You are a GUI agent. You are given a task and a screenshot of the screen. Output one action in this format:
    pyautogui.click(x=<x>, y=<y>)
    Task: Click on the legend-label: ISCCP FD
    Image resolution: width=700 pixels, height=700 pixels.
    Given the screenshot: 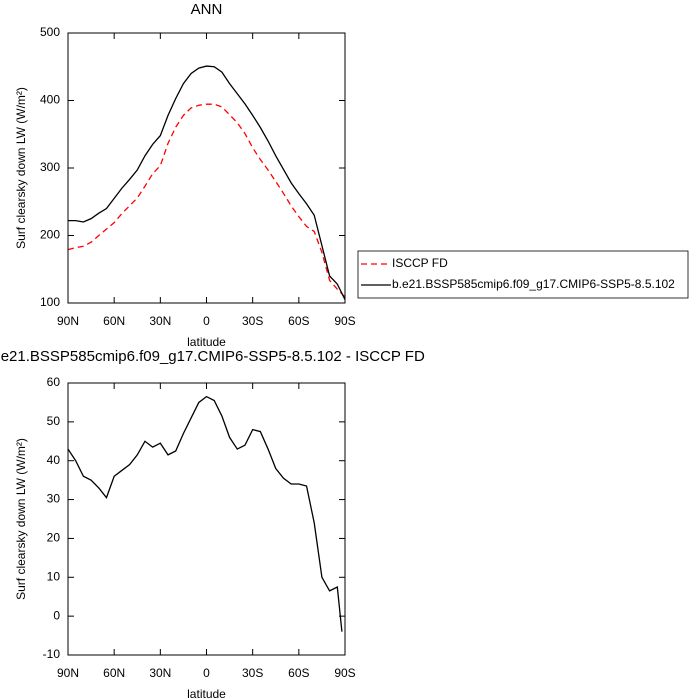 What is the action you would take?
    pyautogui.click(x=420, y=263)
    